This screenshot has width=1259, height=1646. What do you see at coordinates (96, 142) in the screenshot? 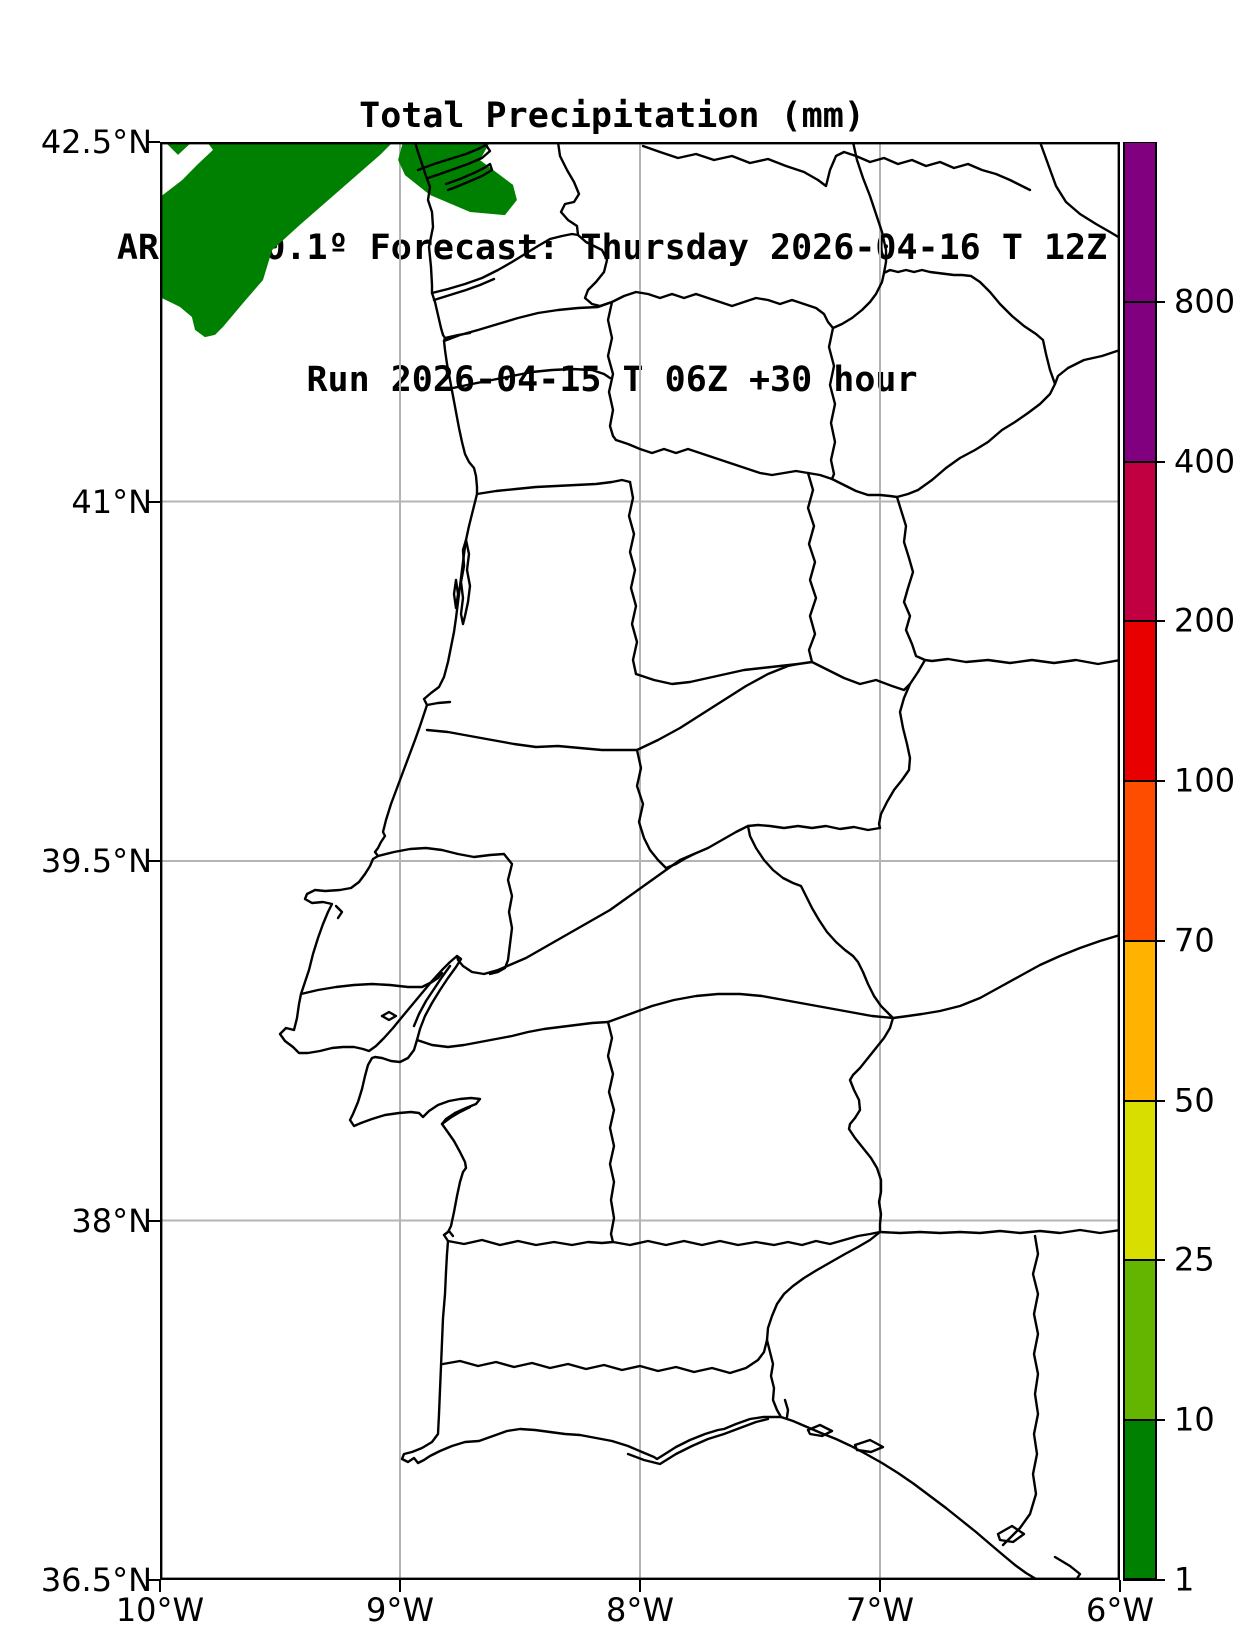
I see `y-axis-tick-label: 42.5°N` at bounding box center [96, 142].